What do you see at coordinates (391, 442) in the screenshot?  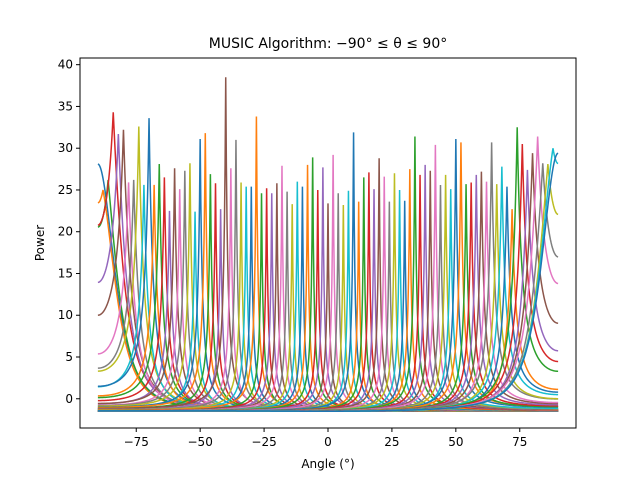 I see `x-tick-label: 25` at bounding box center [391, 442].